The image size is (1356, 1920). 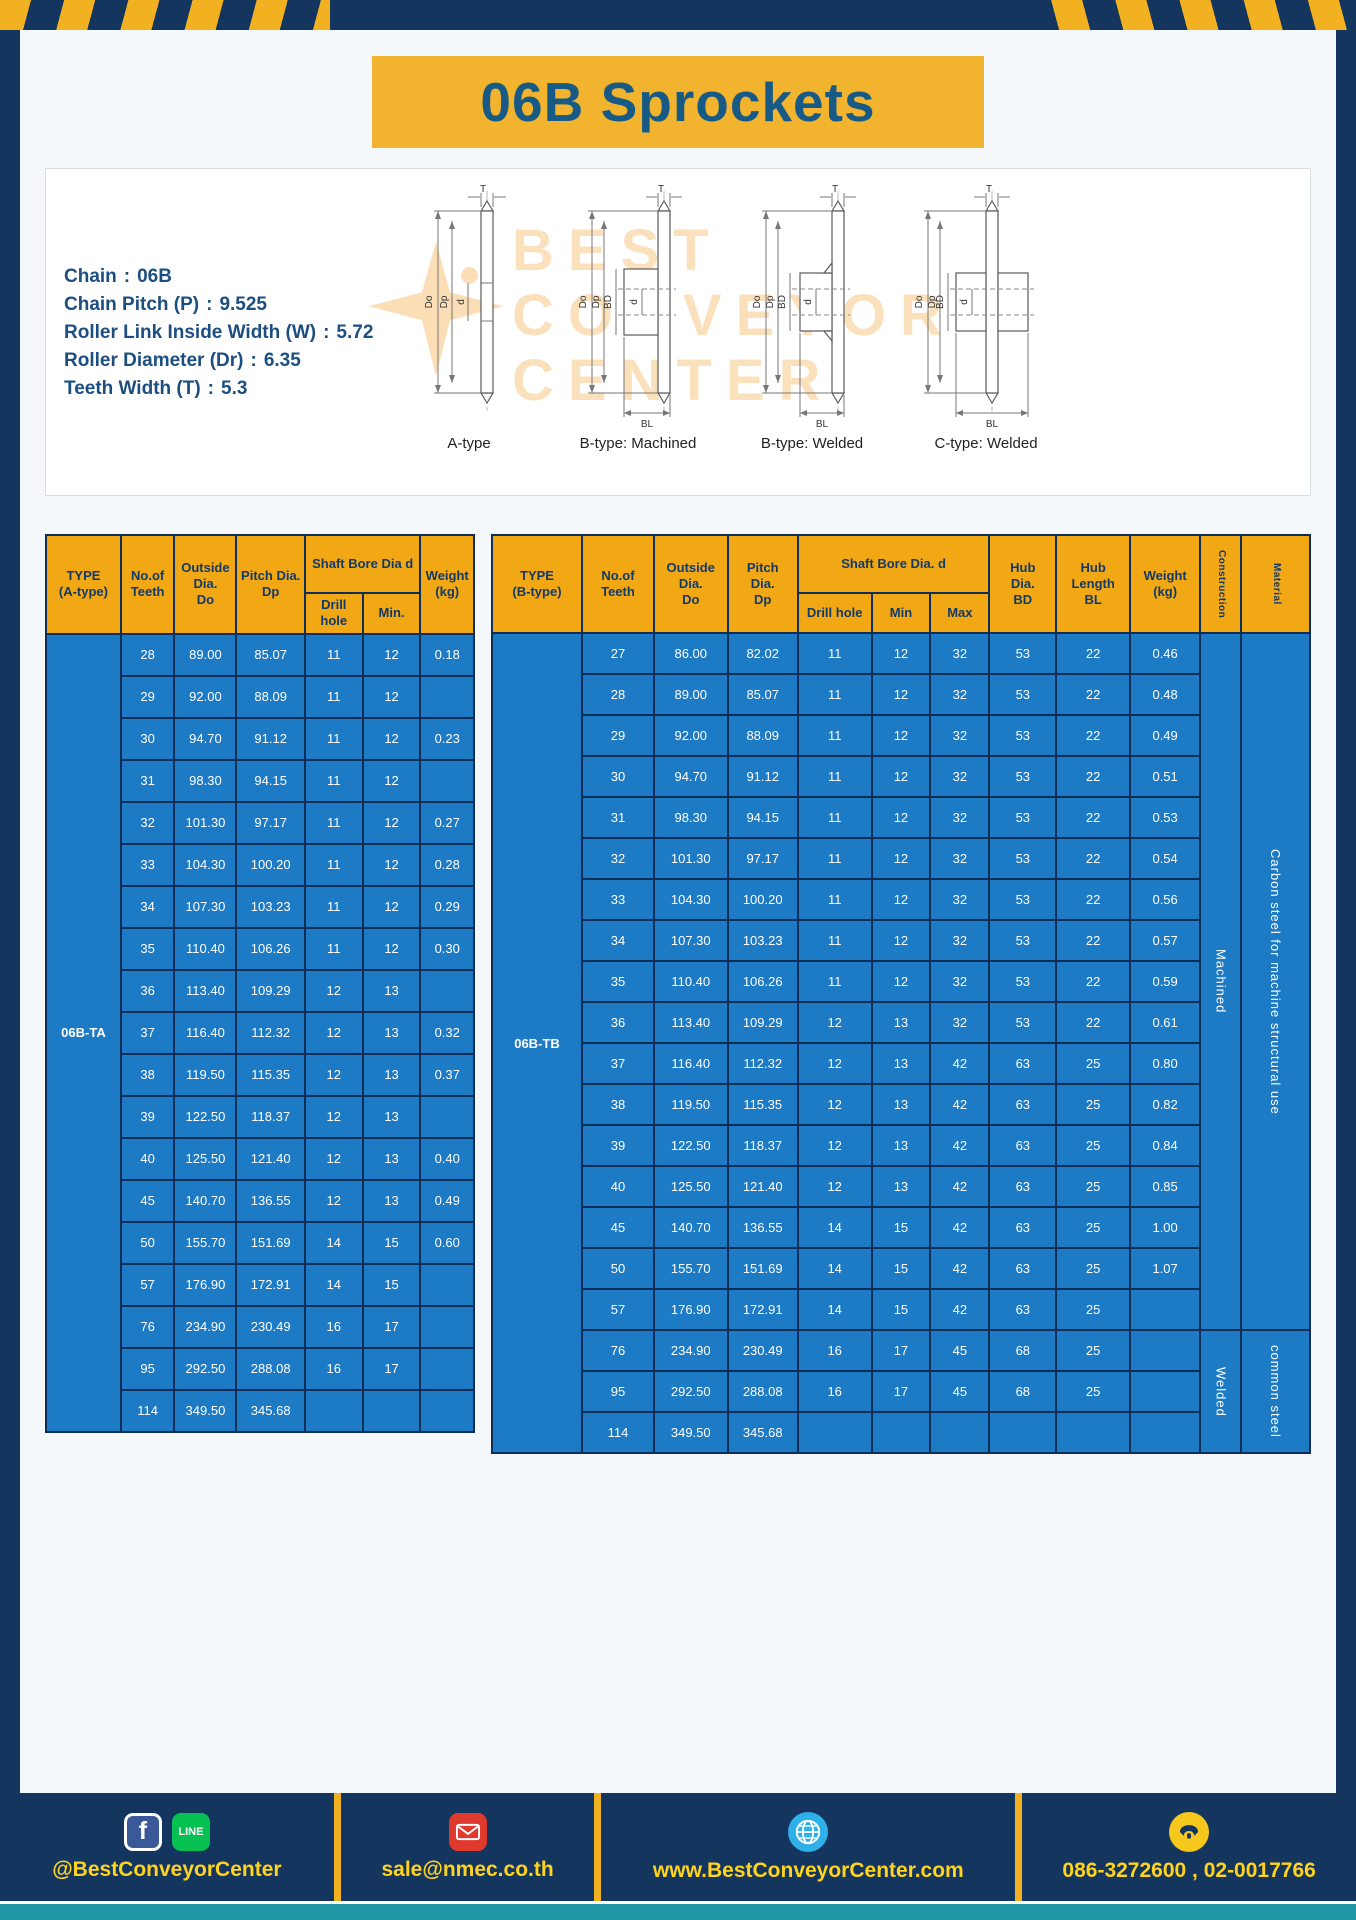 I want to click on col-header-weight: Weight (kg), so click(x=447, y=584).